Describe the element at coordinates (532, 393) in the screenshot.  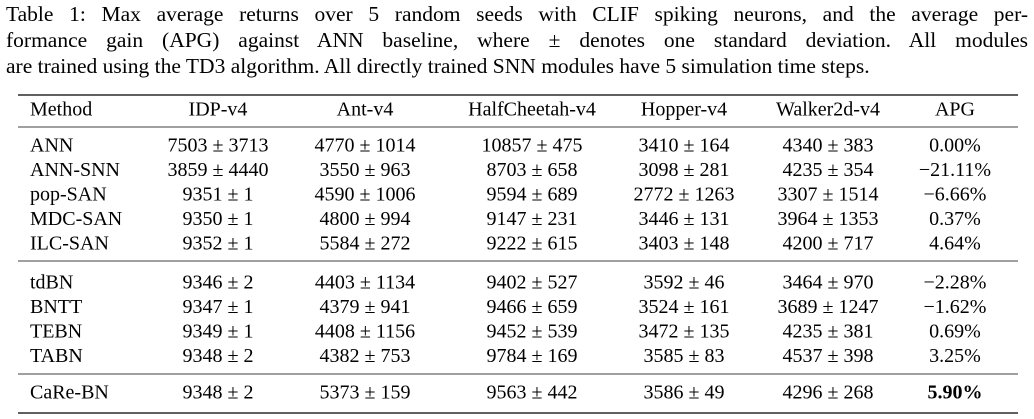
I see `value-cell: 9563 ± 442` at that location.